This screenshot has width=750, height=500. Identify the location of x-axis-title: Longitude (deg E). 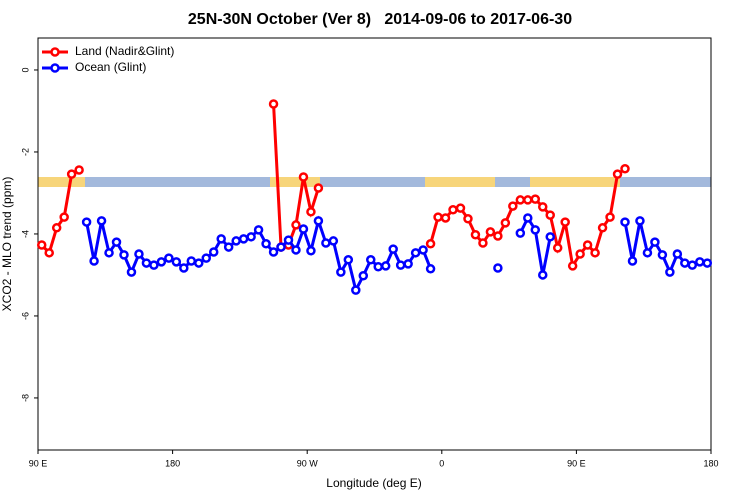
(373, 483).